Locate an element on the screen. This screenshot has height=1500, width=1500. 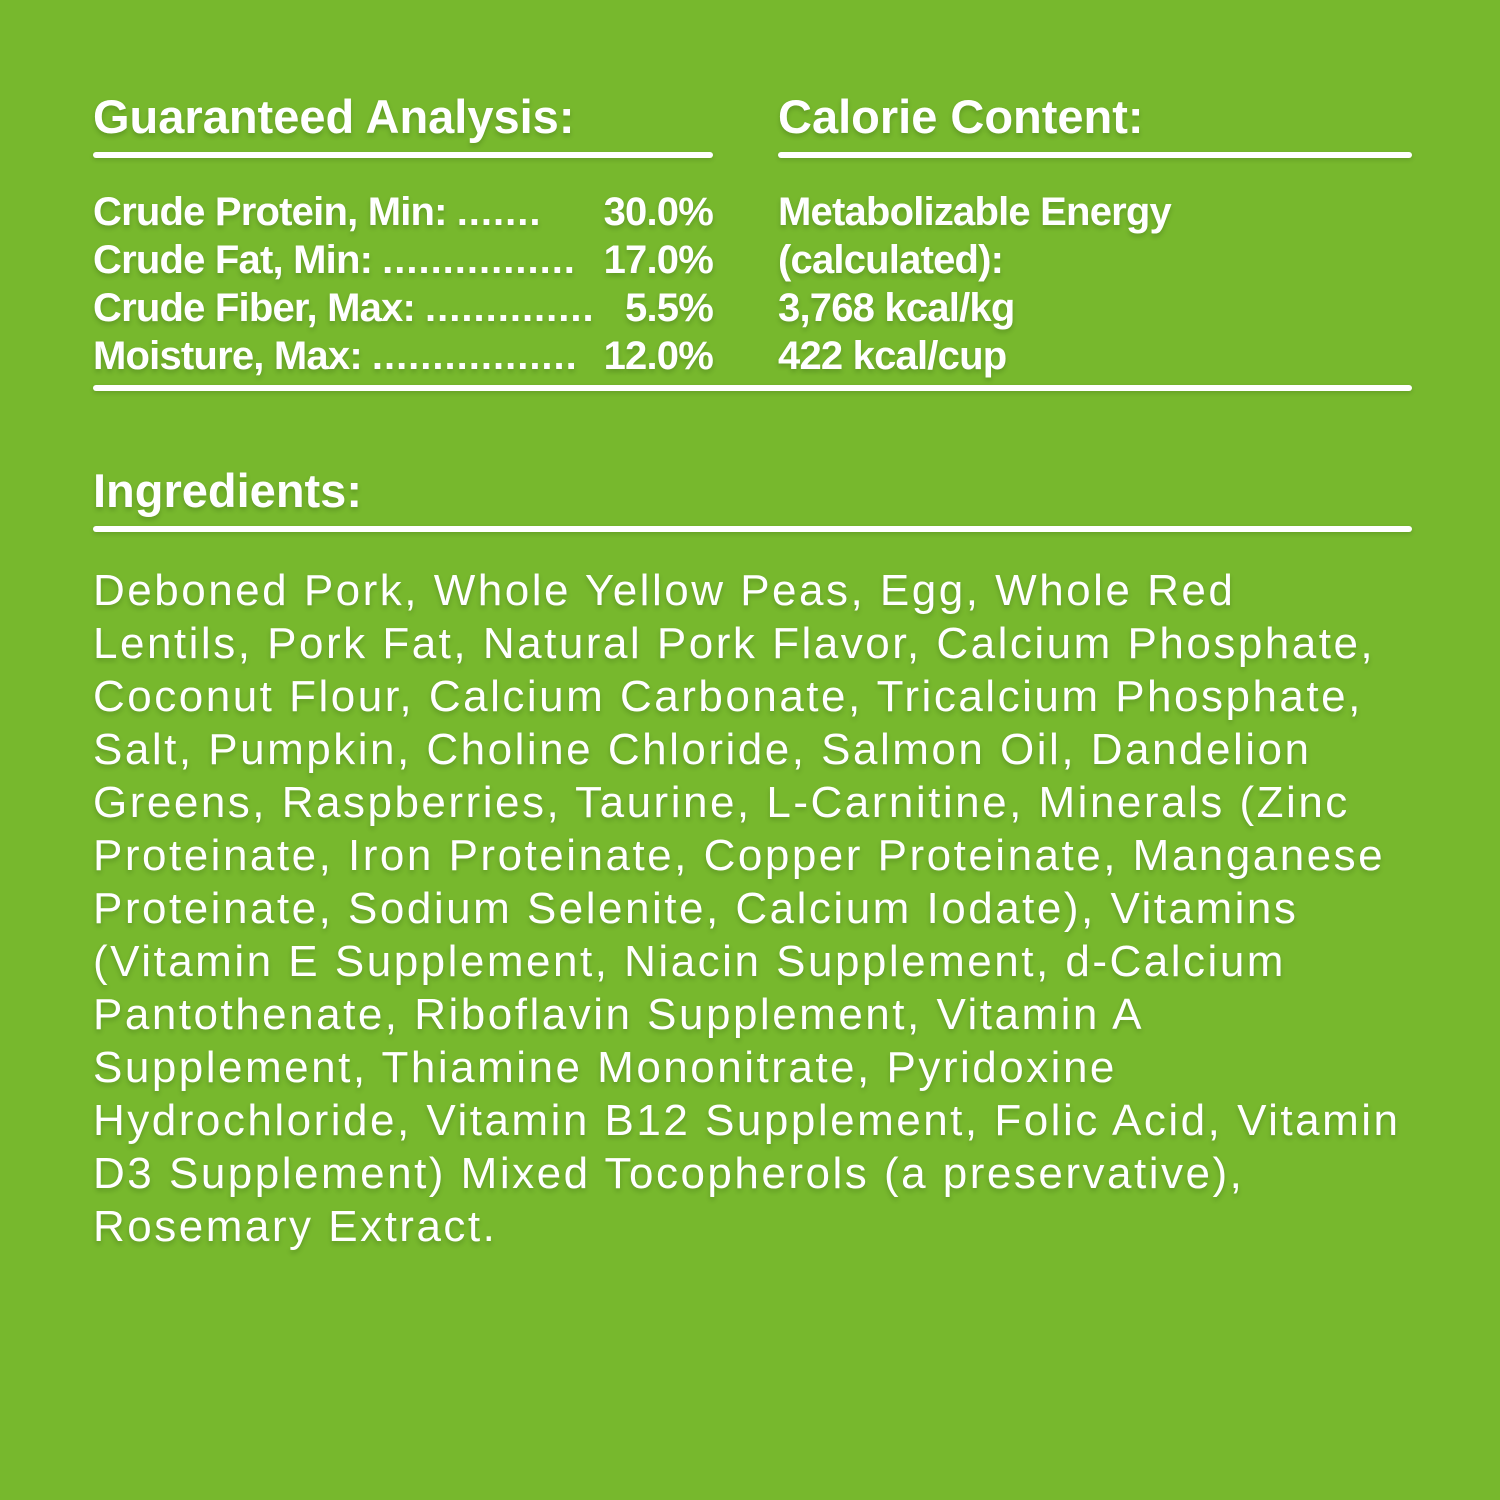
guaranteed-analysis-title-rule is located at coordinates (403, 155).